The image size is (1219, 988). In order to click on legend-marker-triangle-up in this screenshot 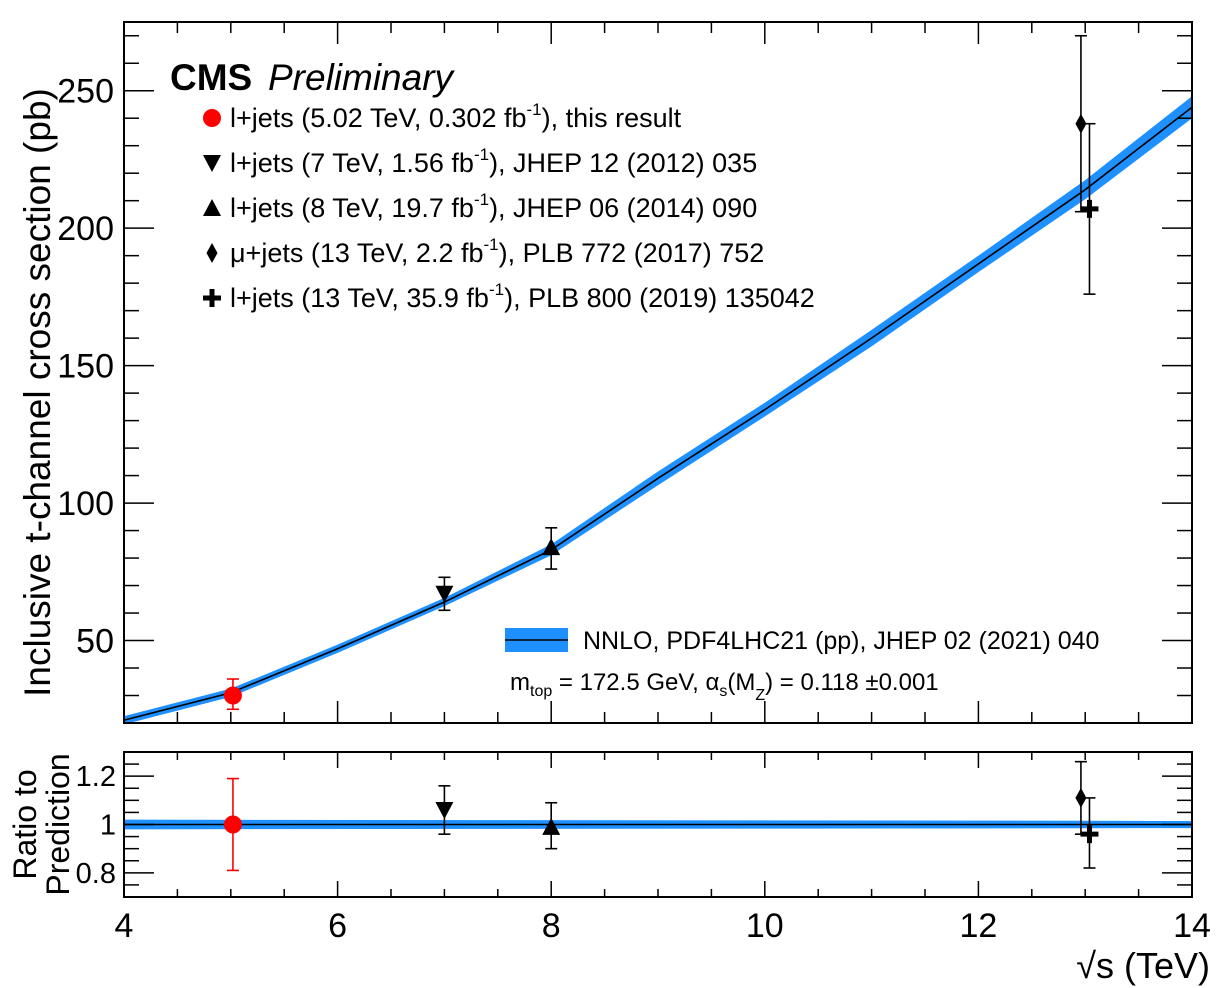, I will do `click(212, 207)`.